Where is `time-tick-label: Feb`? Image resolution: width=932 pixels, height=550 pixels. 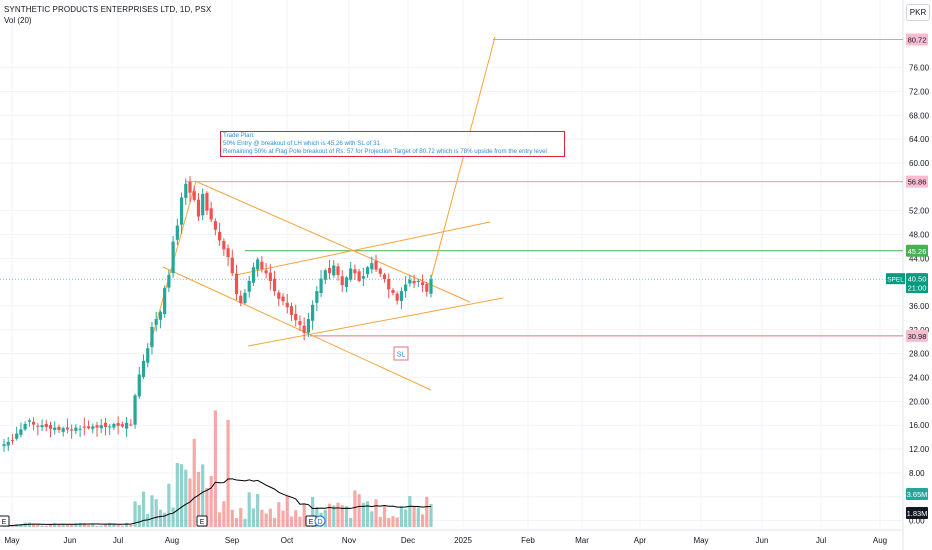
time-tick-label: Feb is located at coordinates (528, 540).